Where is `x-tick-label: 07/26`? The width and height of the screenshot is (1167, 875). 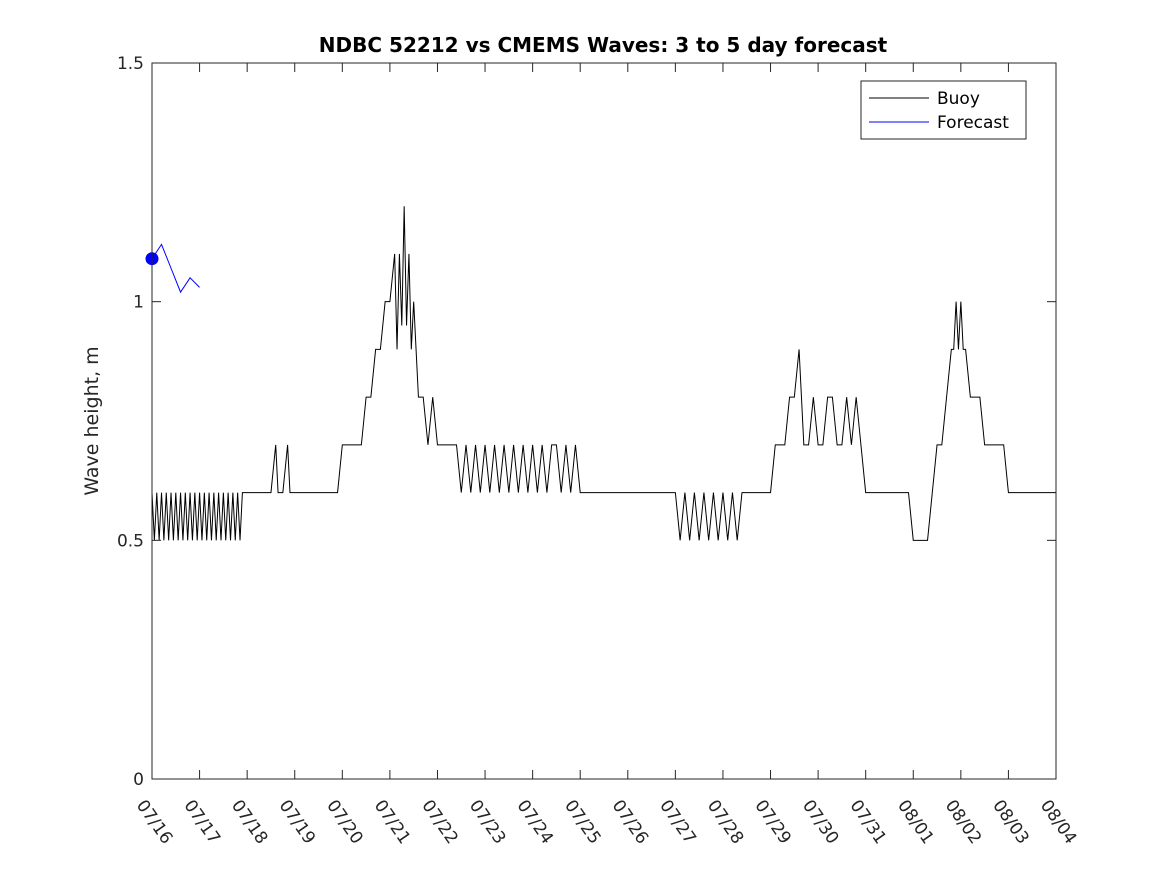 x-tick-label: 07/26 is located at coordinates (630, 822).